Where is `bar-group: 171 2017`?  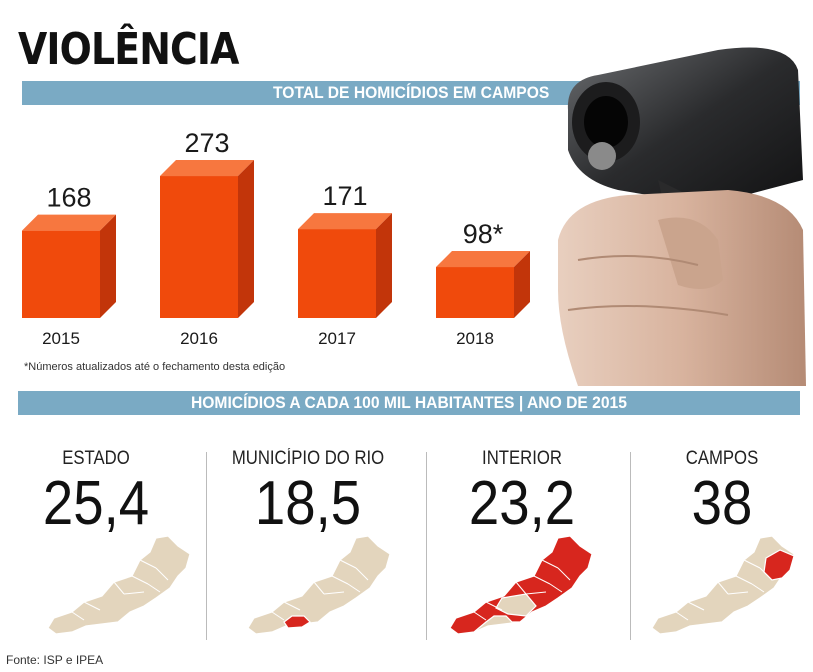
bar-group: 171 2017 is located at coordinates (345, 264).